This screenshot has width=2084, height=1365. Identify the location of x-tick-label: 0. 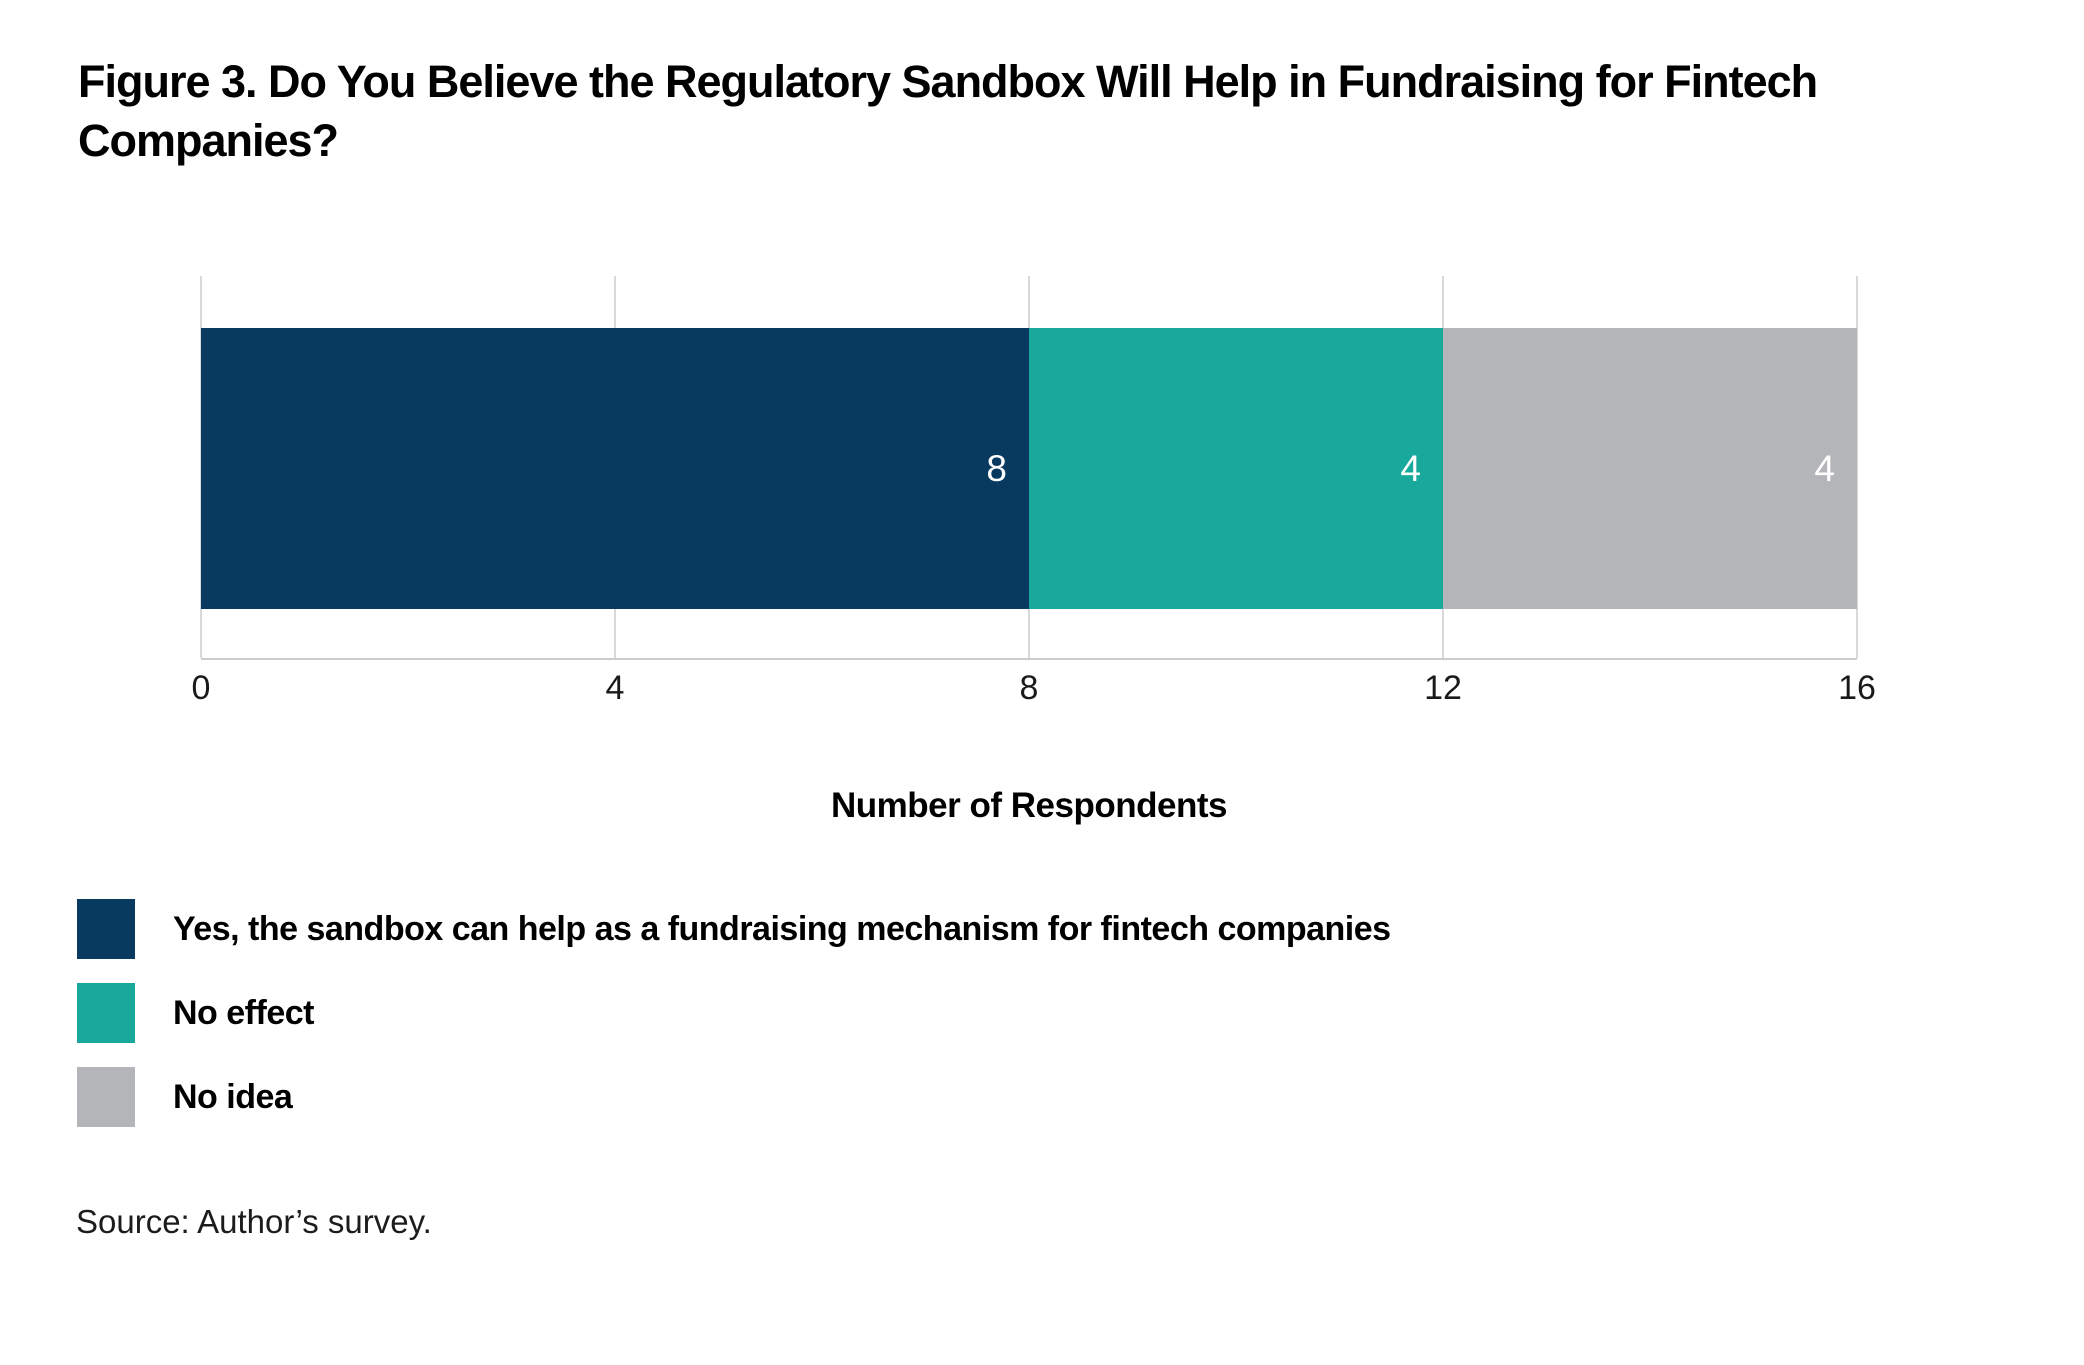
(201, 688).